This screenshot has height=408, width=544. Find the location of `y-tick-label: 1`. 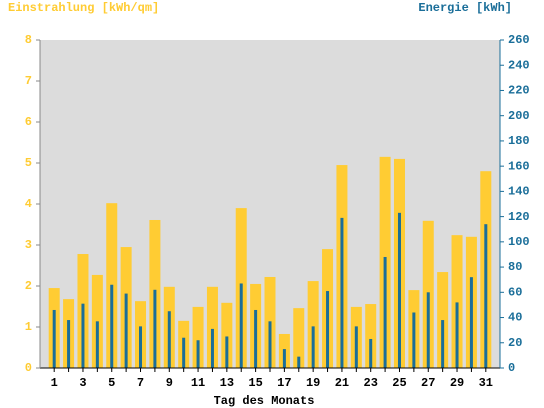

y-tick-label: 1 is located at coordinates (28, 327).